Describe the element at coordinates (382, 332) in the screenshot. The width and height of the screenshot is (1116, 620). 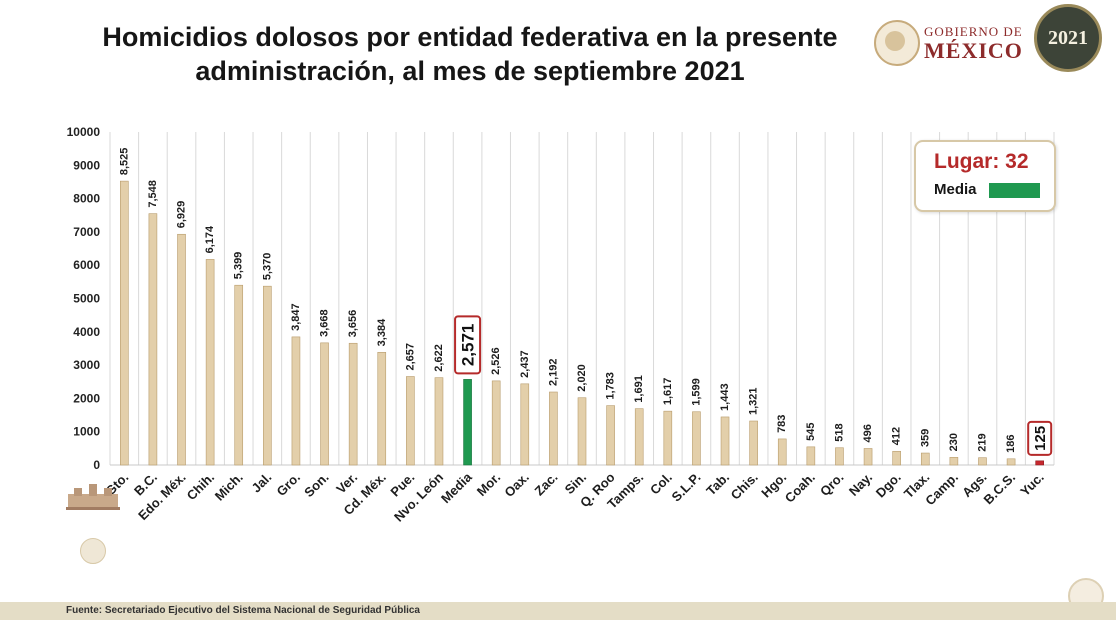
I see `data-label: 3,384` at that location.